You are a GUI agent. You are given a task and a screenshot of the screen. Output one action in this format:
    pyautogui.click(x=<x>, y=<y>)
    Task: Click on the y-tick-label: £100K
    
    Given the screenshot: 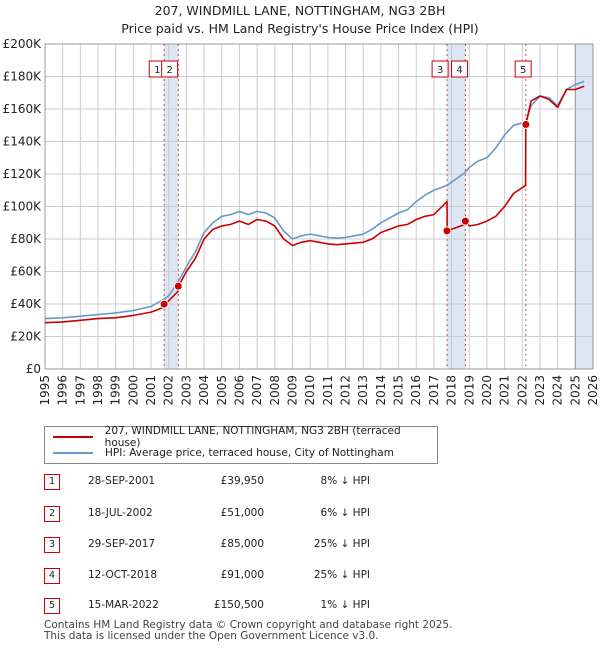 What is the action you would take?
    pyautogui.click(x=23, y=207)
    